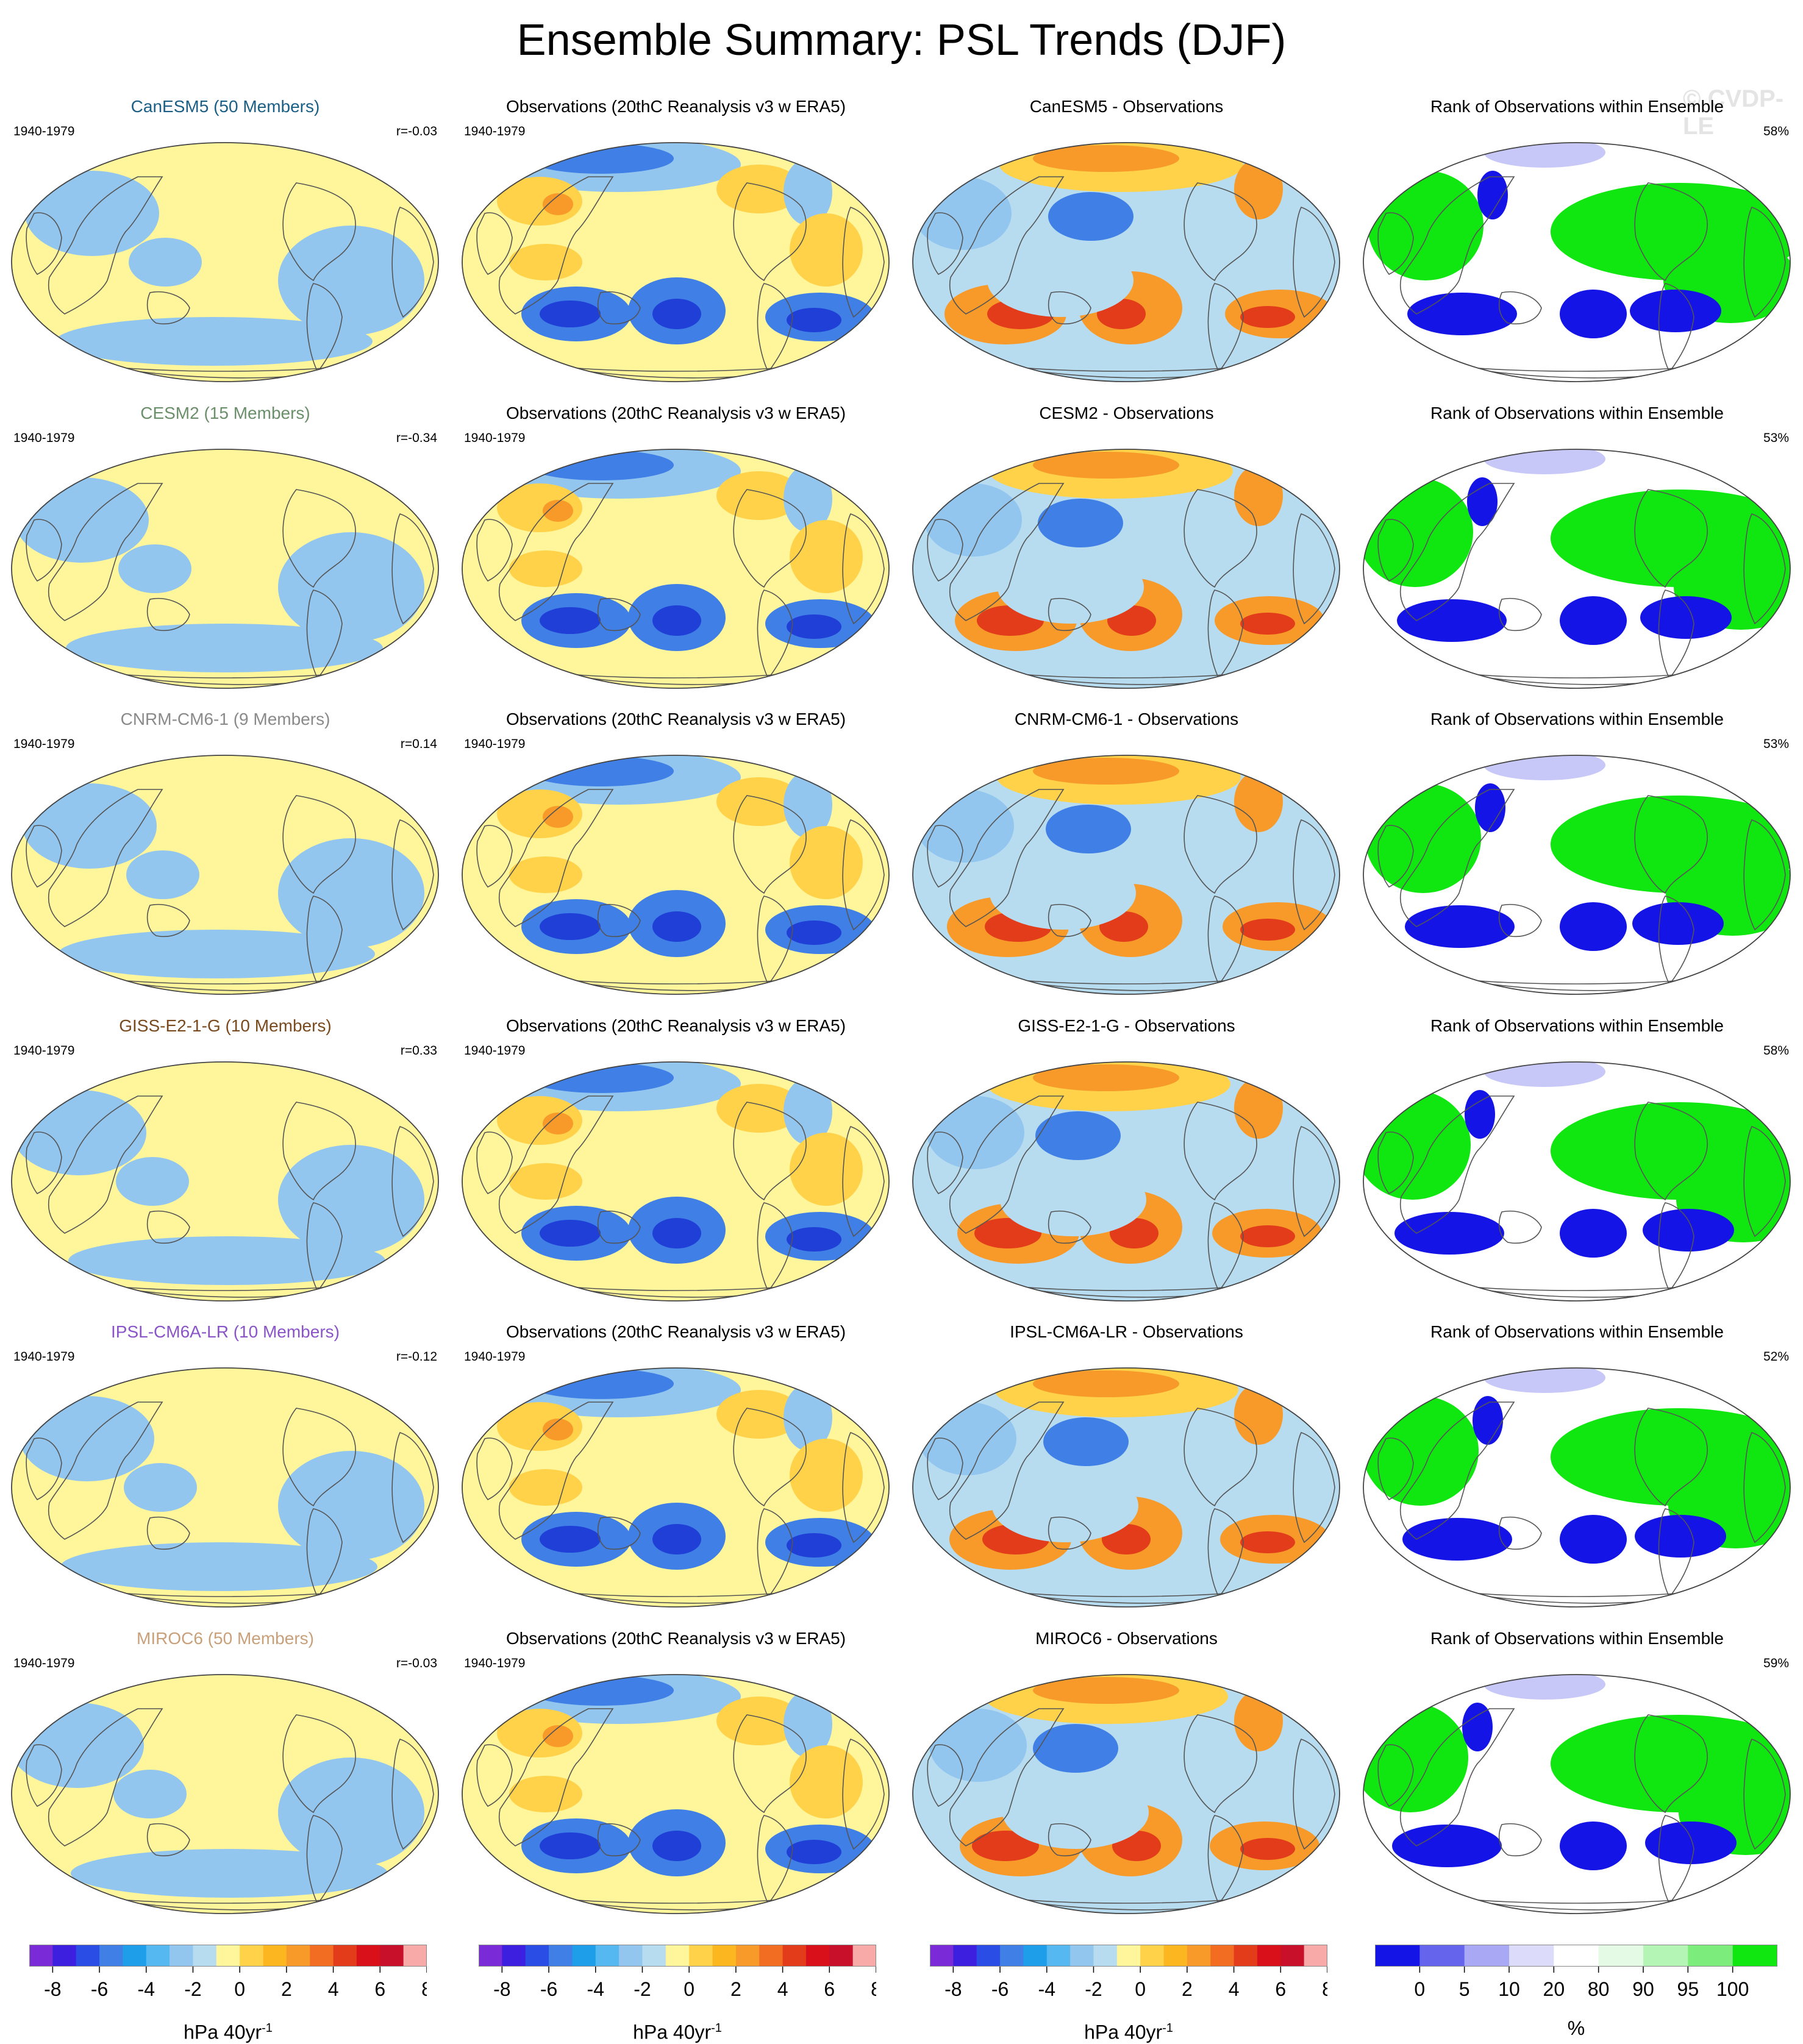 The width and height of the screenshot is (1803, 2044). Describe the element at coordinates (1577, 1464) in the screenshot. I see `panel-rank-5: Rank of Observations within Ensemble 52%` at that location.